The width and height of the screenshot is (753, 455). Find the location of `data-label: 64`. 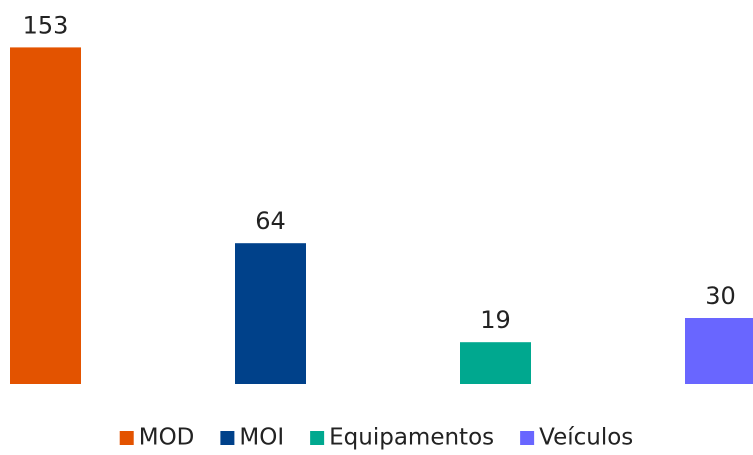

data-label: 64 is located at coordinates (270, 221).